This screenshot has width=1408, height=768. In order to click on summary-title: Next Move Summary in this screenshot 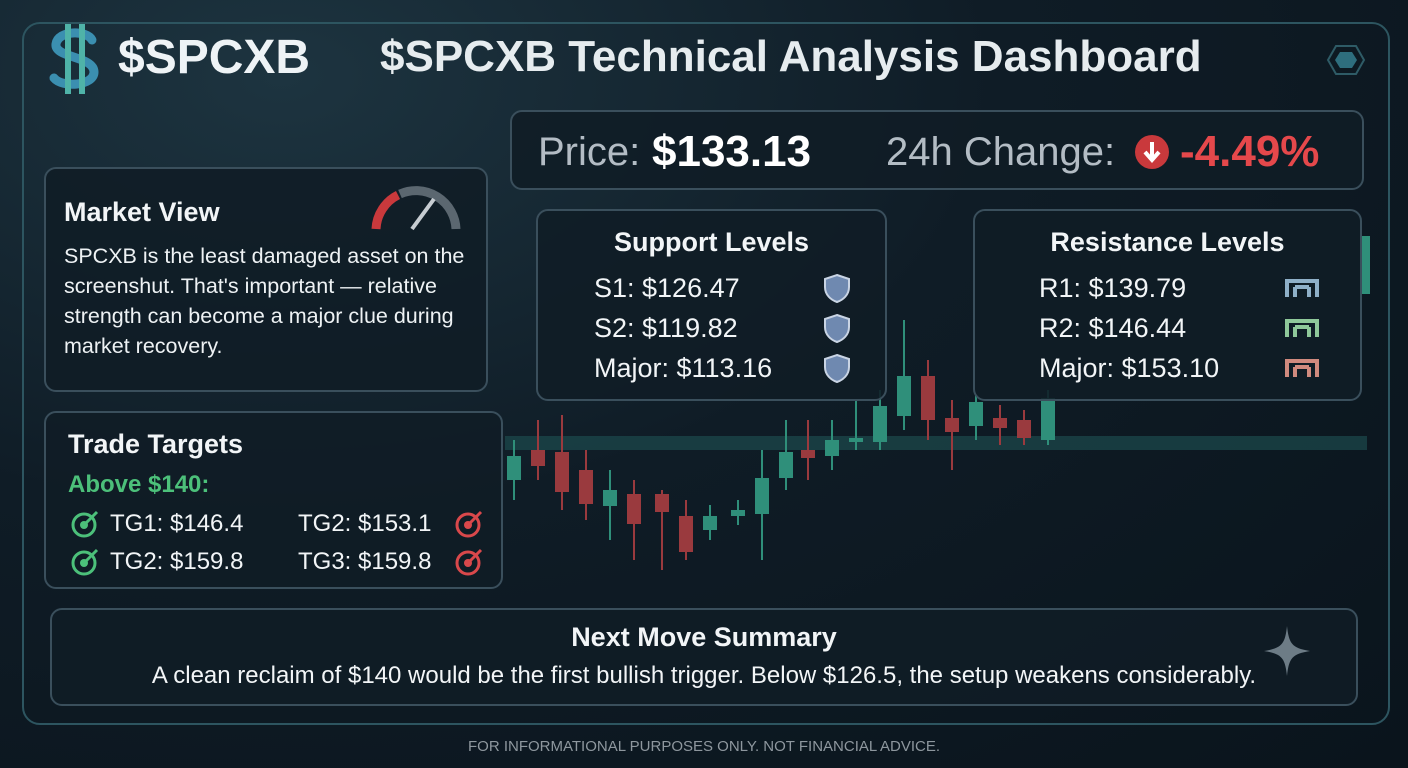, I will do `click(704, 637)`.